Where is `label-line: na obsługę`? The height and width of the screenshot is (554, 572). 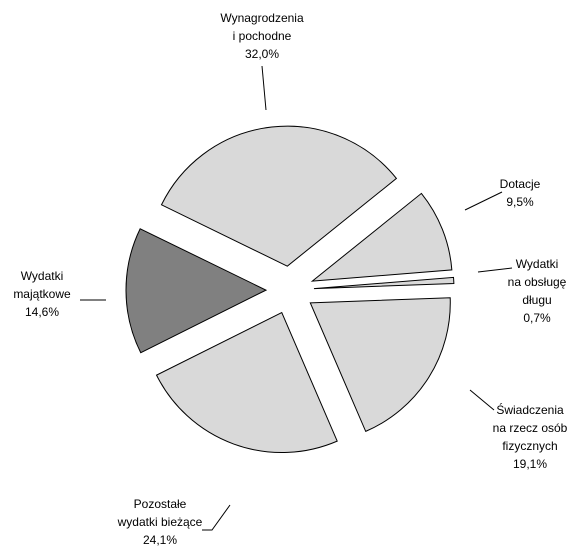 label-line: na obsługę is located at coordinates (537, 282).